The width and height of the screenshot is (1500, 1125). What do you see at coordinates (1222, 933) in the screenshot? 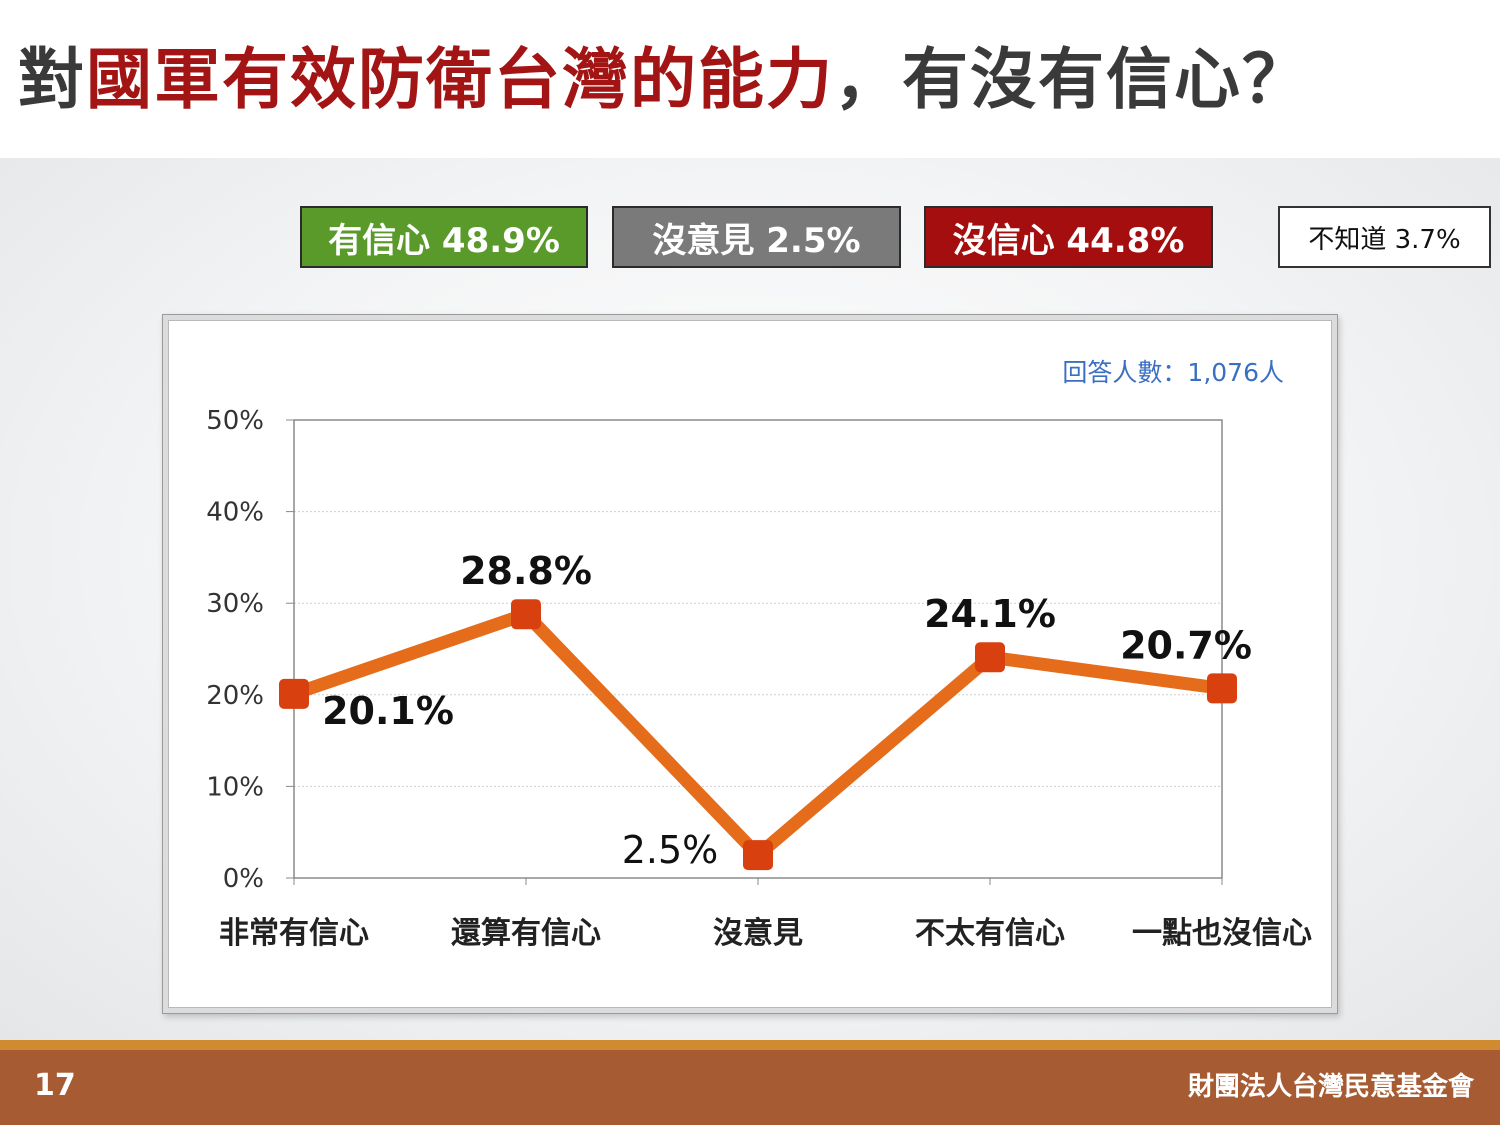
I see `x-tick-label: 一點也沒信心` at bounding box center [1222, 933].